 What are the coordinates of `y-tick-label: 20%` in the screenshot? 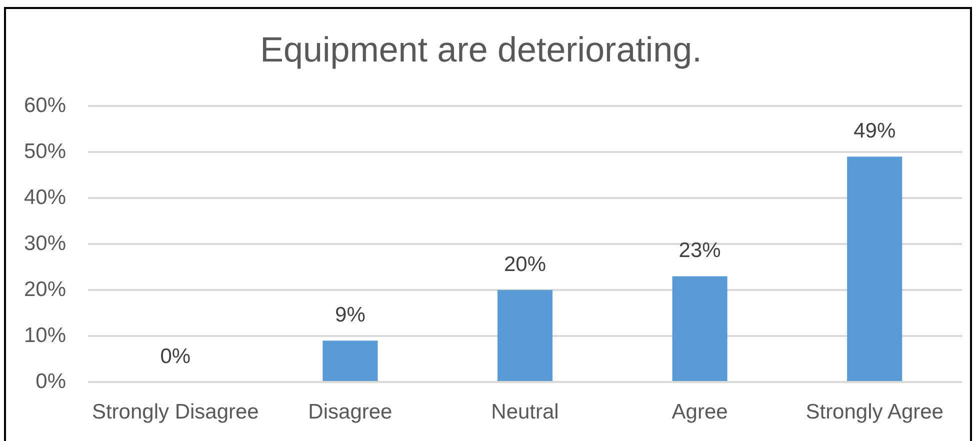 It's located at (45, 289).